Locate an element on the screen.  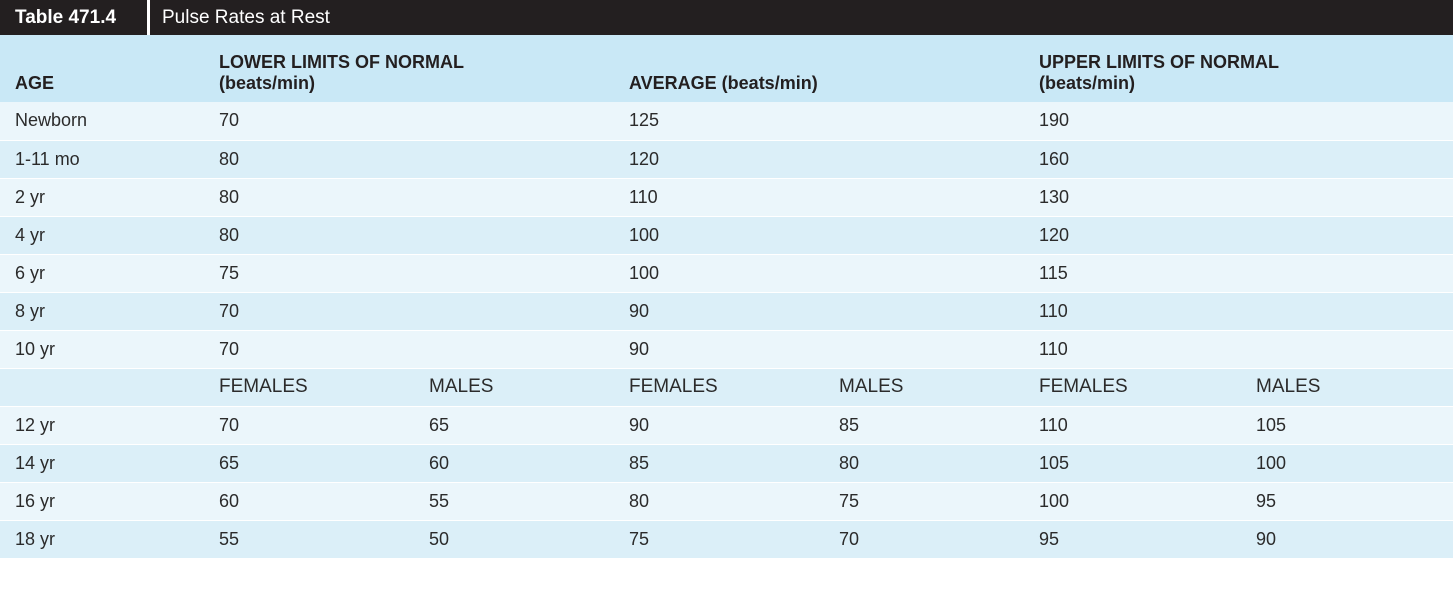
table-row: 6 yr 75 100 115 is located at coordinates (726, 273).